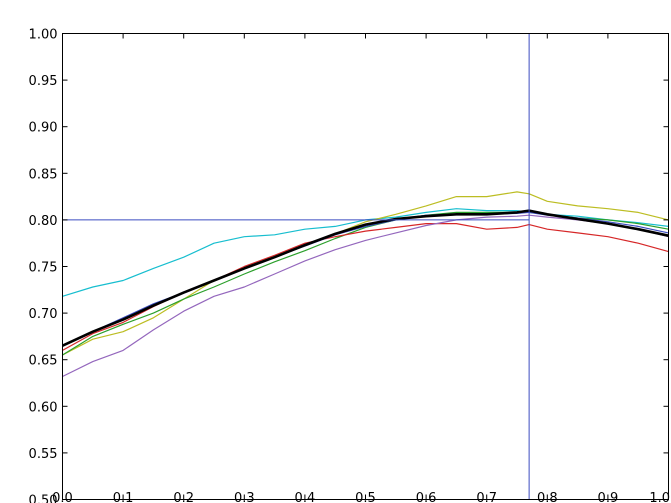 Image resolution: width=671 pixels, height=503 pixels. What do you see at coordinates (183, 497) in the screenshot?
I see `x-tick-label: 0.2` at bounding box center [183, 497].